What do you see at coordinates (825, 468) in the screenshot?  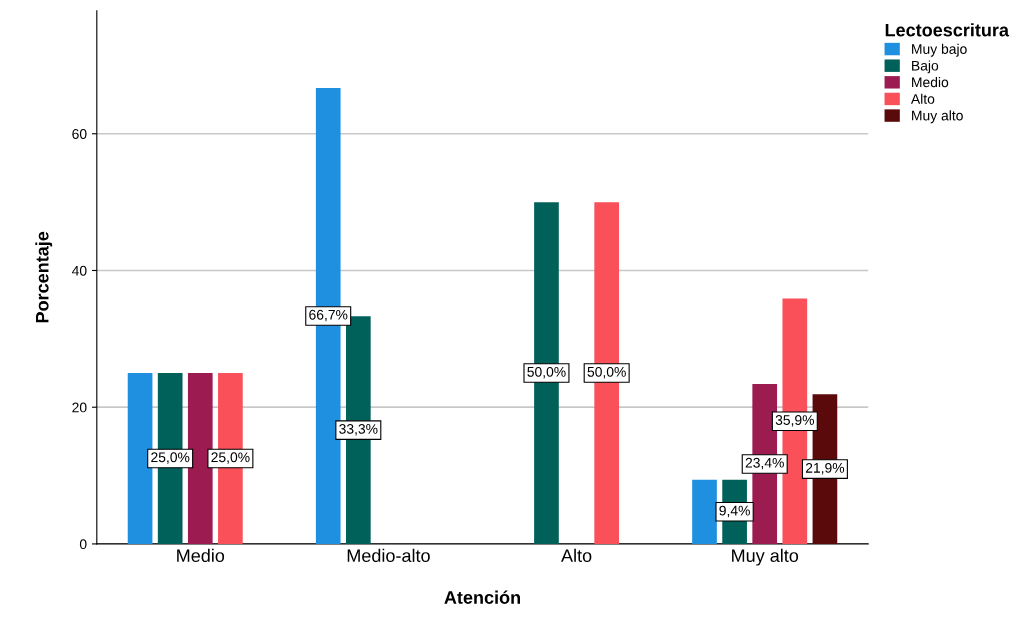 I see `data-label: 21,9%` at bounding box center [825, 468].